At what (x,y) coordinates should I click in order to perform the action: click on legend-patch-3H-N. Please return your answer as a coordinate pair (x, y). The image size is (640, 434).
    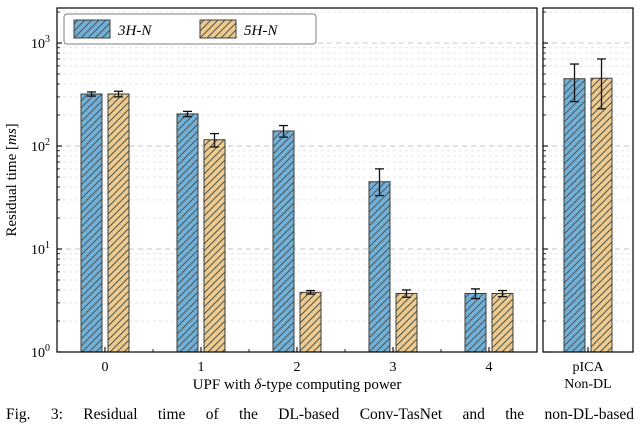
    Looking at the image, I should click on (92, 29).